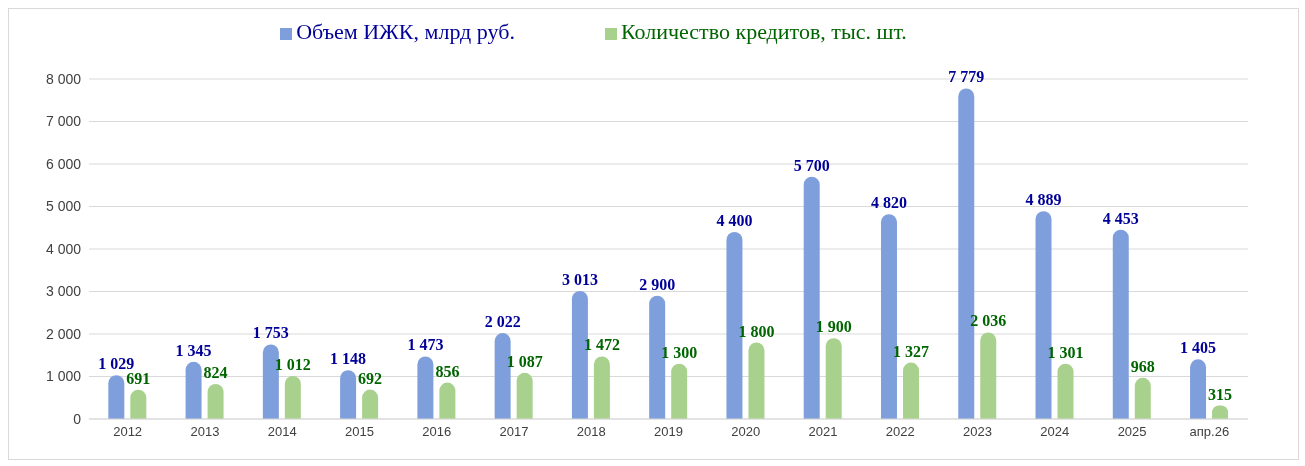  Describe the element at coordinates (1209, 432) in the screenshot. I see `x-tick-label: апр.26` at that location.